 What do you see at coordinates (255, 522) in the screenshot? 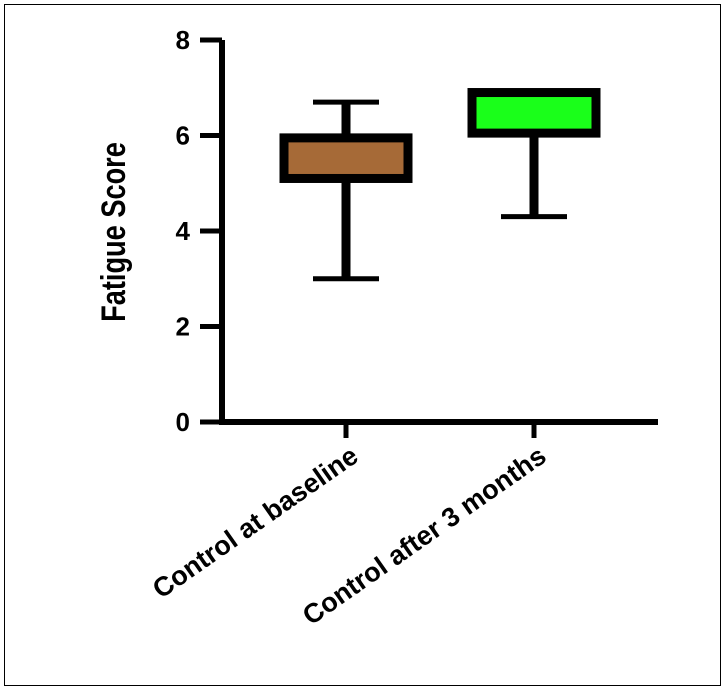
I see `x-category-label: Control at baseline` at bounding box center [255, 522].